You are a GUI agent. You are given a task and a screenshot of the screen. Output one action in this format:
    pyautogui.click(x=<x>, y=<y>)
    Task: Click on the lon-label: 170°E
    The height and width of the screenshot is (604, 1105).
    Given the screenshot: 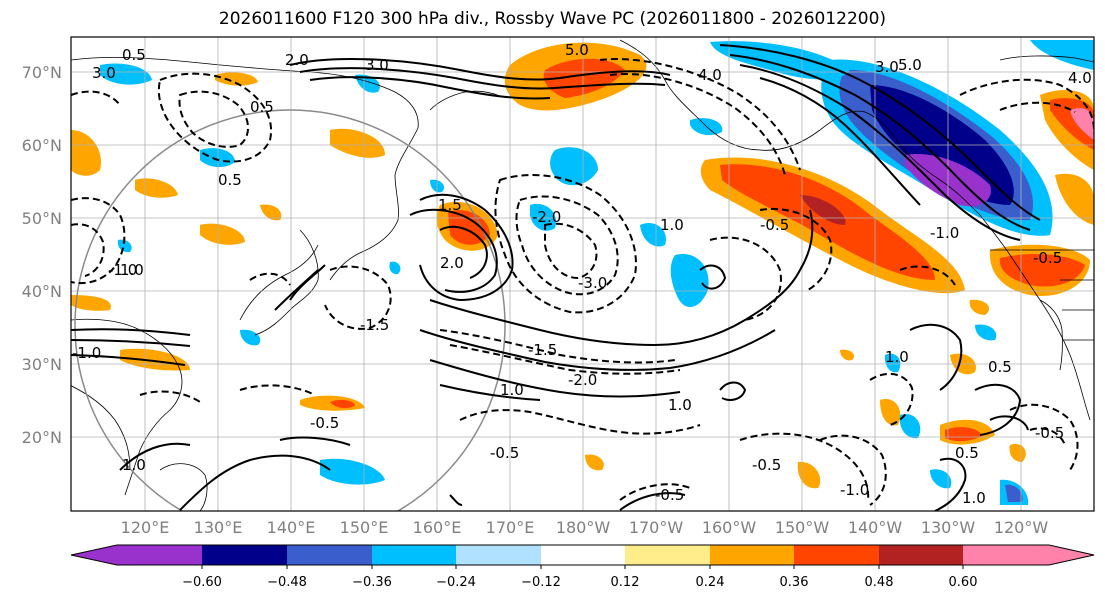 What is the action you would take?
    pyautogui.click(x=510, y=527)
    